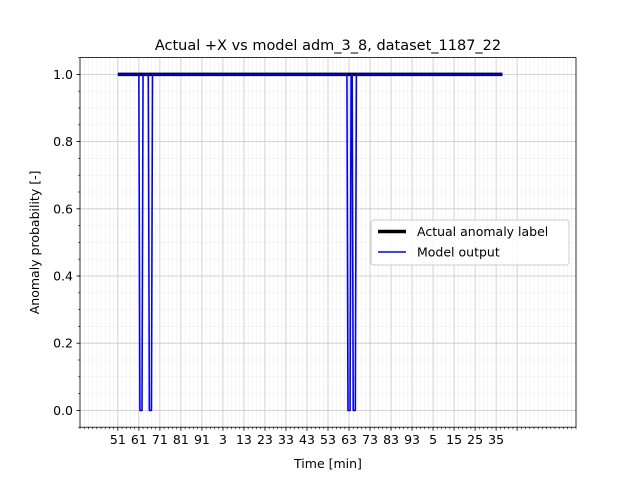  I want to click on x-tick-label: 15, so click(454, 439).